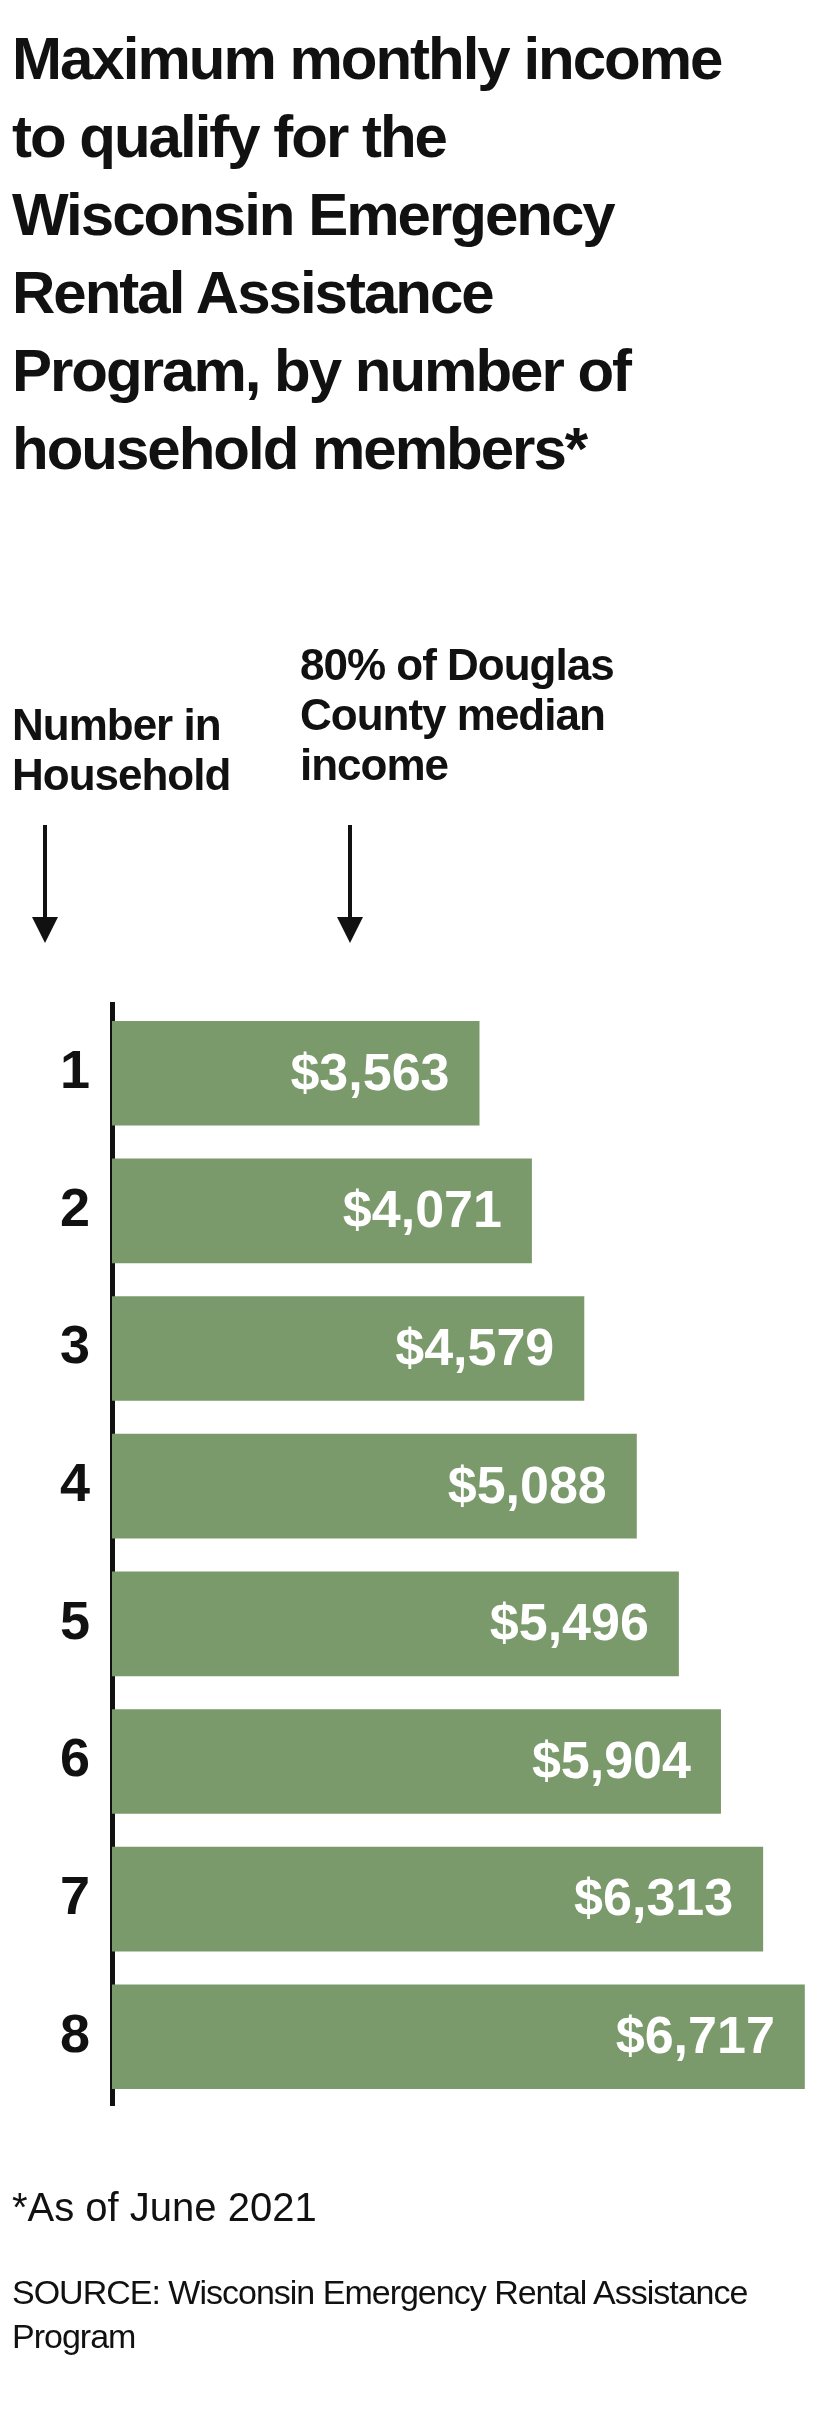 Image resolution: width=840 pixels, height=2431 pixels. Describe the element at coordinates (122, 750) in the screenshot. I see `y-axis-title: Number in Household` at that location.